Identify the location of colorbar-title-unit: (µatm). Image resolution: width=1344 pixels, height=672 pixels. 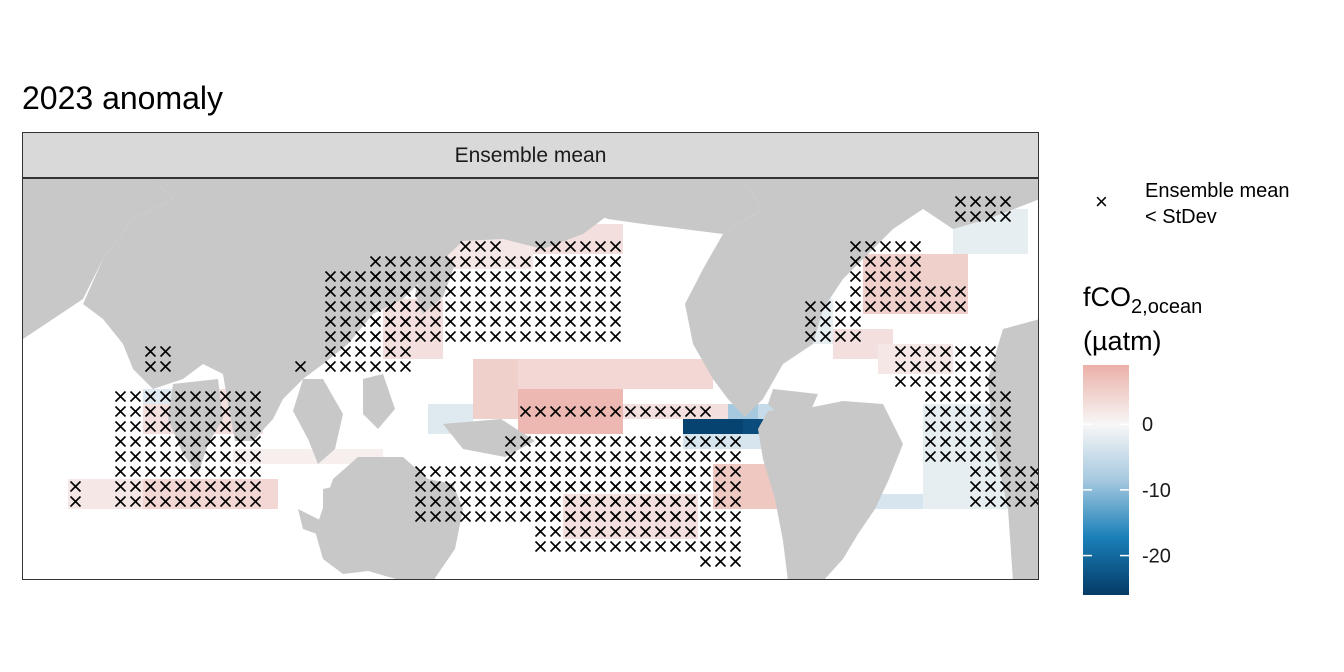
(1122, 341).